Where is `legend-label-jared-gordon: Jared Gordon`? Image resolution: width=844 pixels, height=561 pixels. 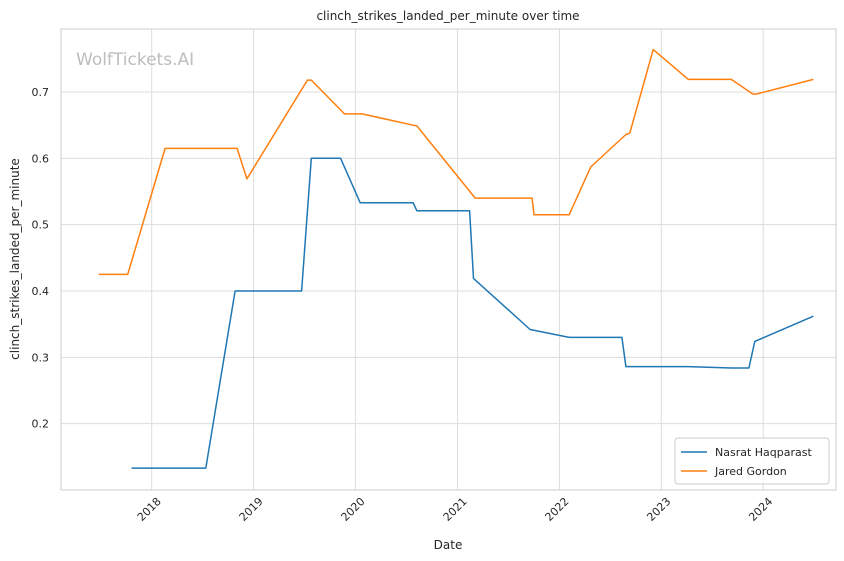
legend-label-jared-gordon: Jared Gordon is located at coordinates (750, 471).